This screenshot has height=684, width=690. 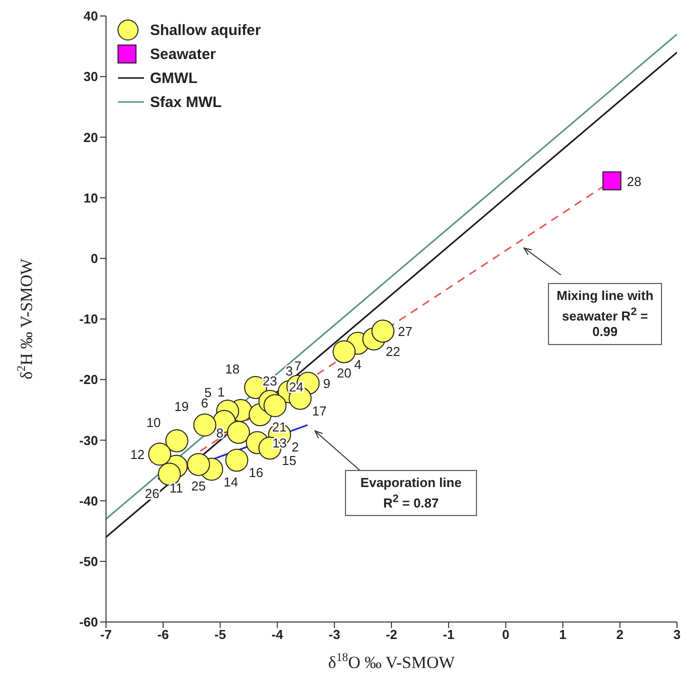 I want to click on annotation: 15, so click(x=289, y=460).